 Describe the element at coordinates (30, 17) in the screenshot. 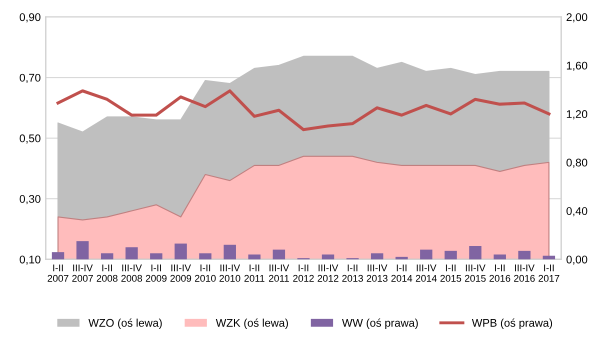

I see `y-tick-label: 0,90` at that location.